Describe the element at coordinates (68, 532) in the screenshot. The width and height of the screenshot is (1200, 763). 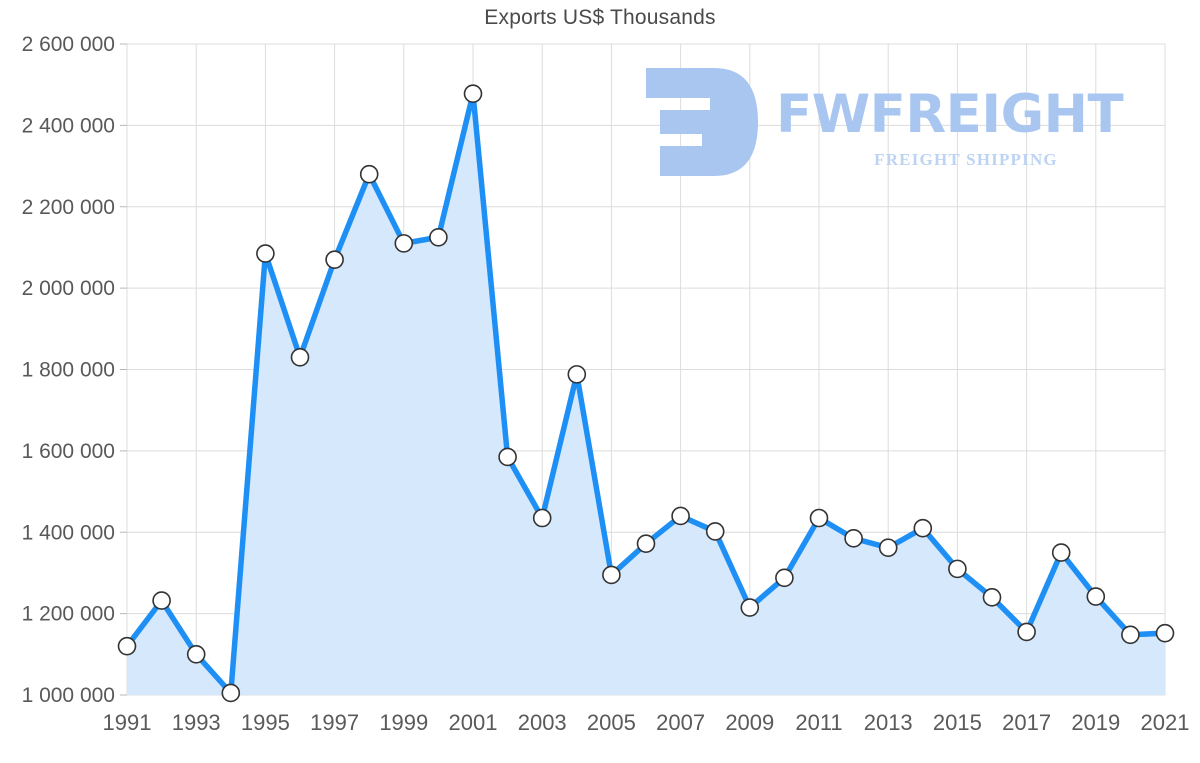
I see `y-tick-label: 1 400 000` at that location.